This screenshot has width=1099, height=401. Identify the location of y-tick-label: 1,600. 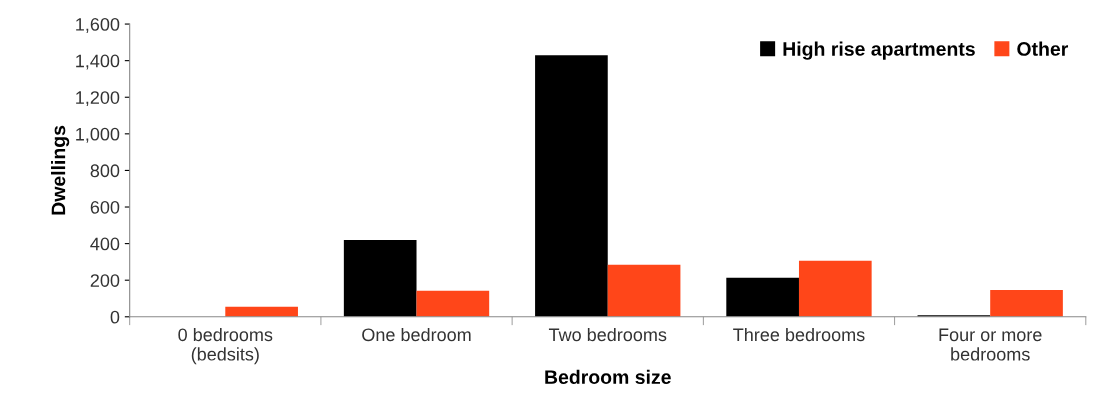
(98, 25).